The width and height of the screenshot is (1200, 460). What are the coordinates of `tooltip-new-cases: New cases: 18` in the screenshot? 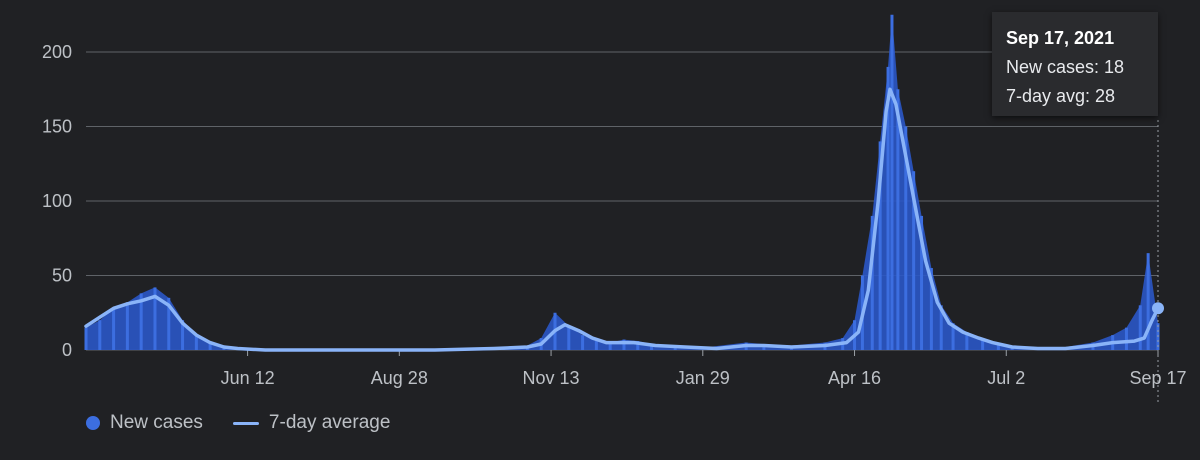 It's located at (1065, 67).